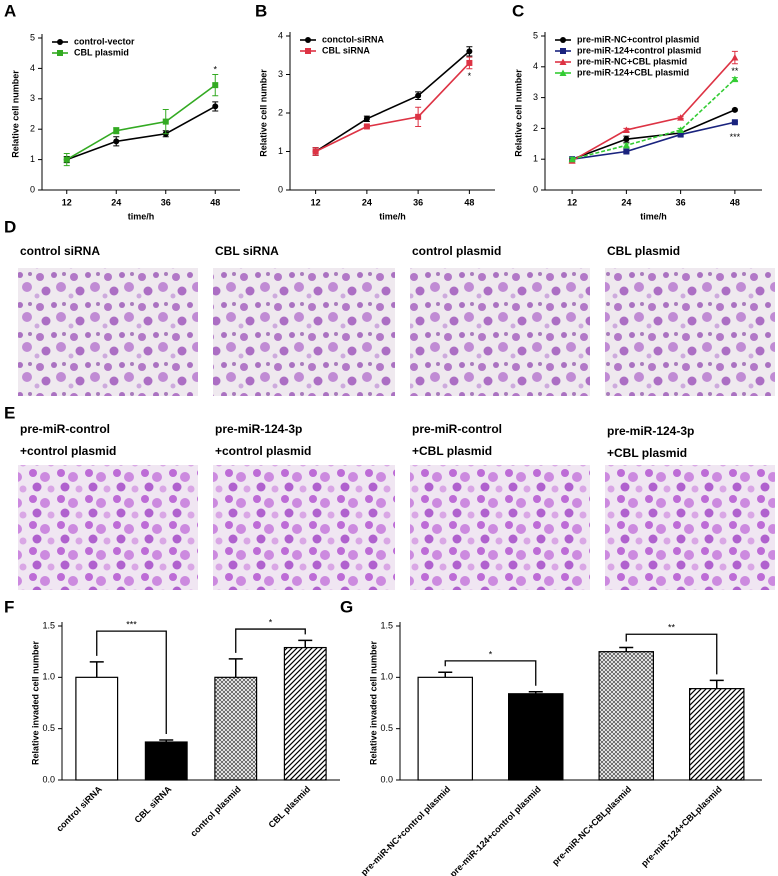 This screenshot has width=778, height=876. Describe the element at coordinates (386, 728) in the screenshot. I see `y-tick-label: 0.5` at that location.